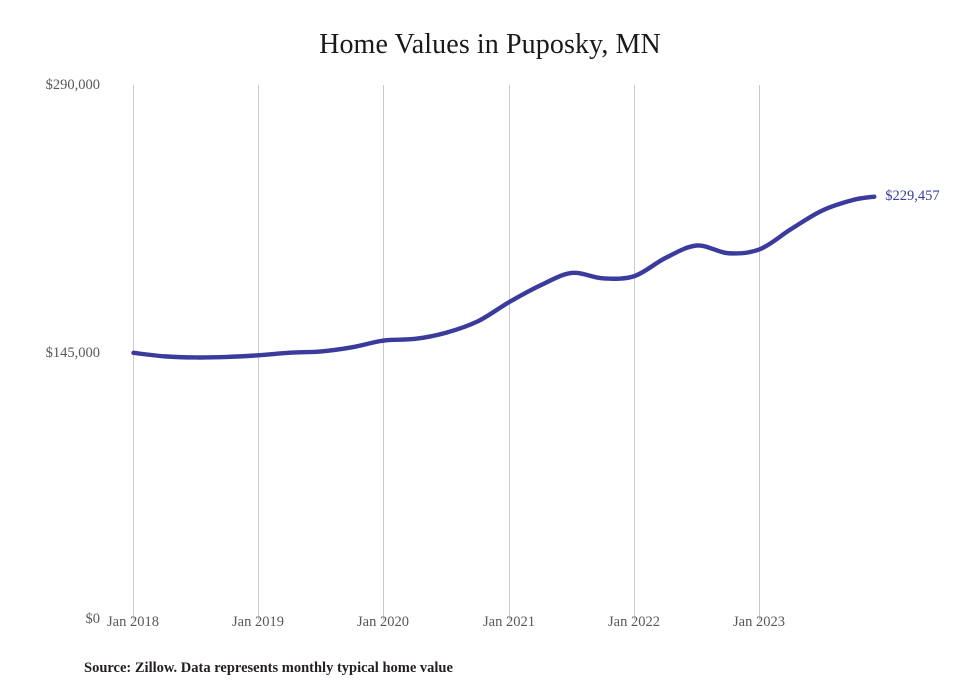 The width and height of the screenshot is (980, 699). What do you see at coordinates (759, 622) in the screenshot?
I see `x-axis-label-jan-2023: Jan 2023` at bounding box center [759, 622].